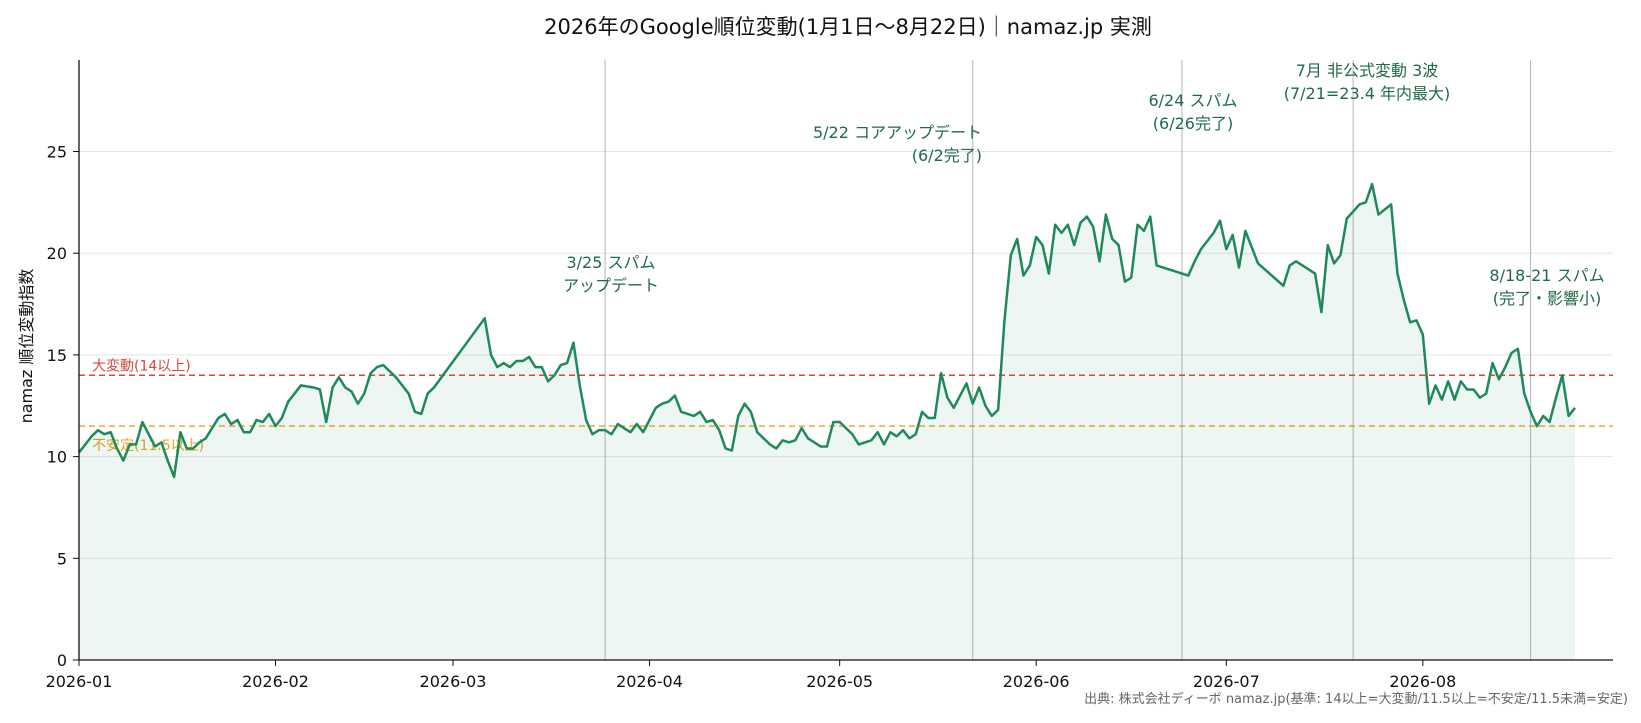 This screenshot has height=723, width=1641. Describe the element at coordinates (897, 132) in the screenshot. I see `event-annotation: 5/22 コアアップデート` at that location.